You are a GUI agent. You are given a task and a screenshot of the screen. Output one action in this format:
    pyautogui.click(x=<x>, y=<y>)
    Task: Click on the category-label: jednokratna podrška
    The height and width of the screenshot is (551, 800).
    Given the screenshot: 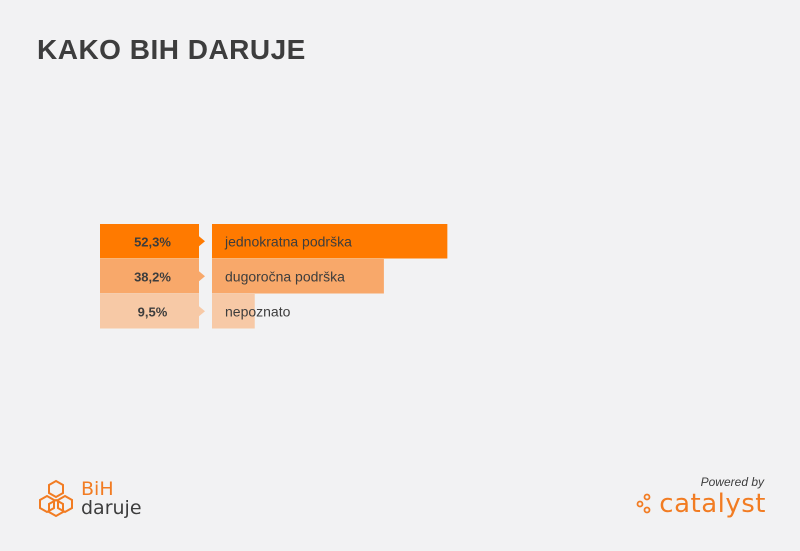 What is the action you would take?
    pyautogui.click(x=288, y=241)
    